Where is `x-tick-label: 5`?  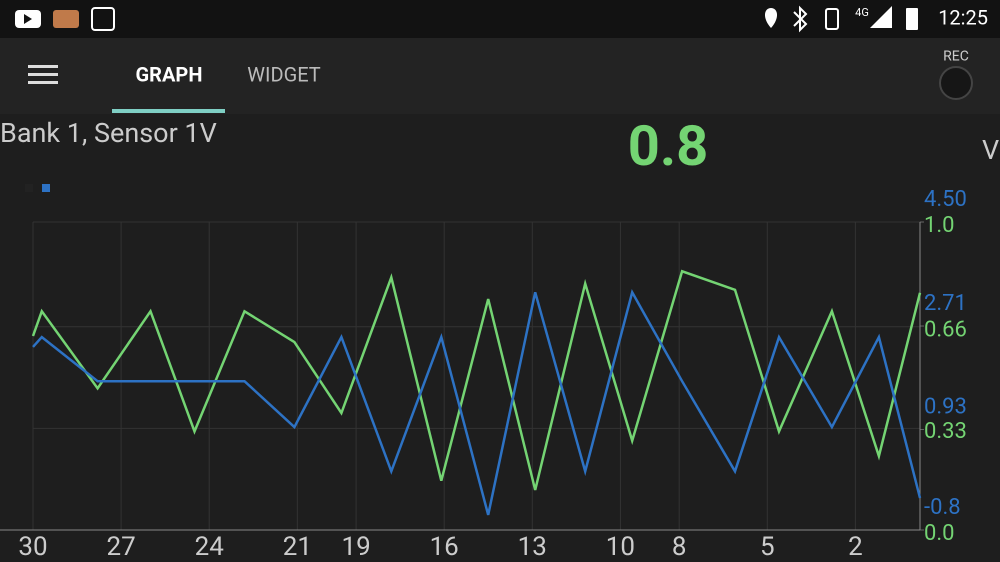 x-tick-label: 5 is located at coordinates (767, 547).